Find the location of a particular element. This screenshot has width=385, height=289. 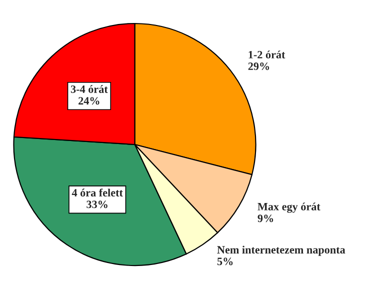

slice-label: 3-4 órát is located at coordinates (89, 89).